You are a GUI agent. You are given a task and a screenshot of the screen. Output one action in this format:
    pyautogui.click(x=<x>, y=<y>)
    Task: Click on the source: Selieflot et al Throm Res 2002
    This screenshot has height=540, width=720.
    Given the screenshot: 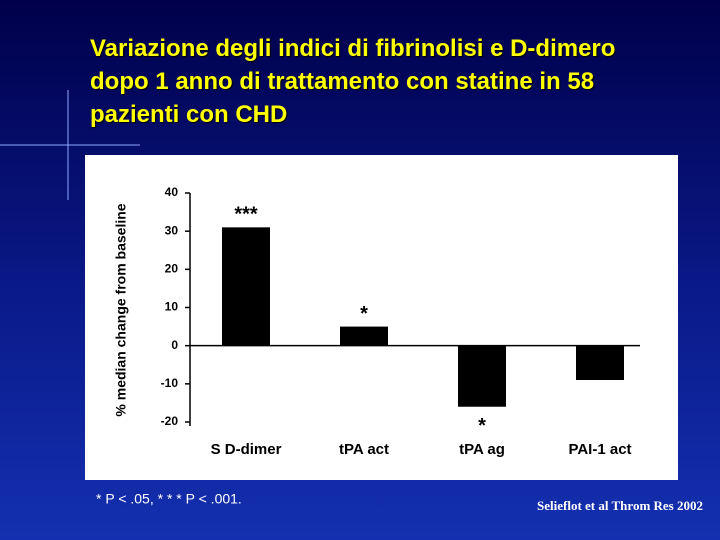 What is the action you would take?
    pyautogui.click(x=620, y=505)
    